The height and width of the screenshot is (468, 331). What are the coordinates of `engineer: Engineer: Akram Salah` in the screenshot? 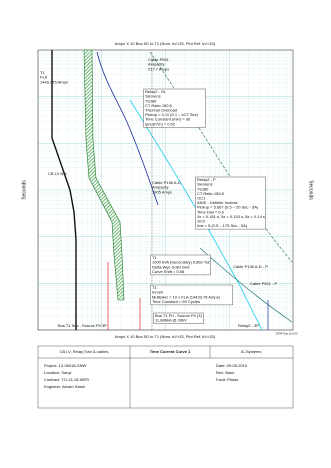 It's located at (64, 386).